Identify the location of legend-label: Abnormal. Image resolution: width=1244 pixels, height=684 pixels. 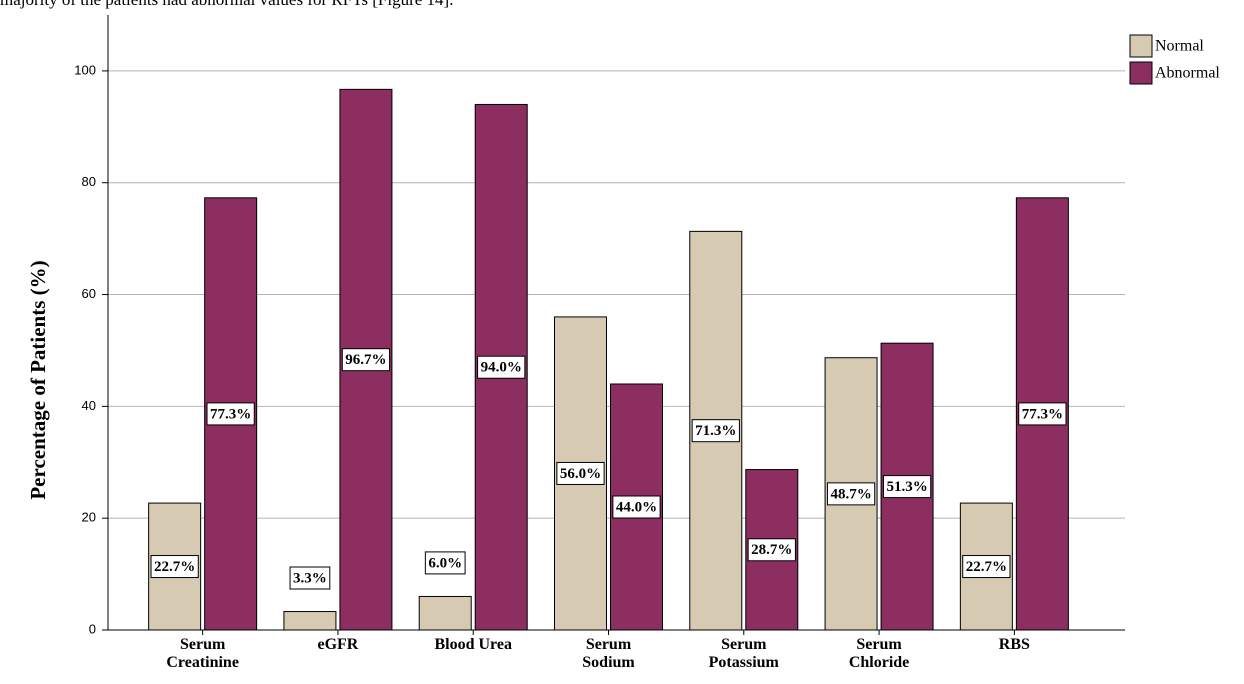
(1187, 73).